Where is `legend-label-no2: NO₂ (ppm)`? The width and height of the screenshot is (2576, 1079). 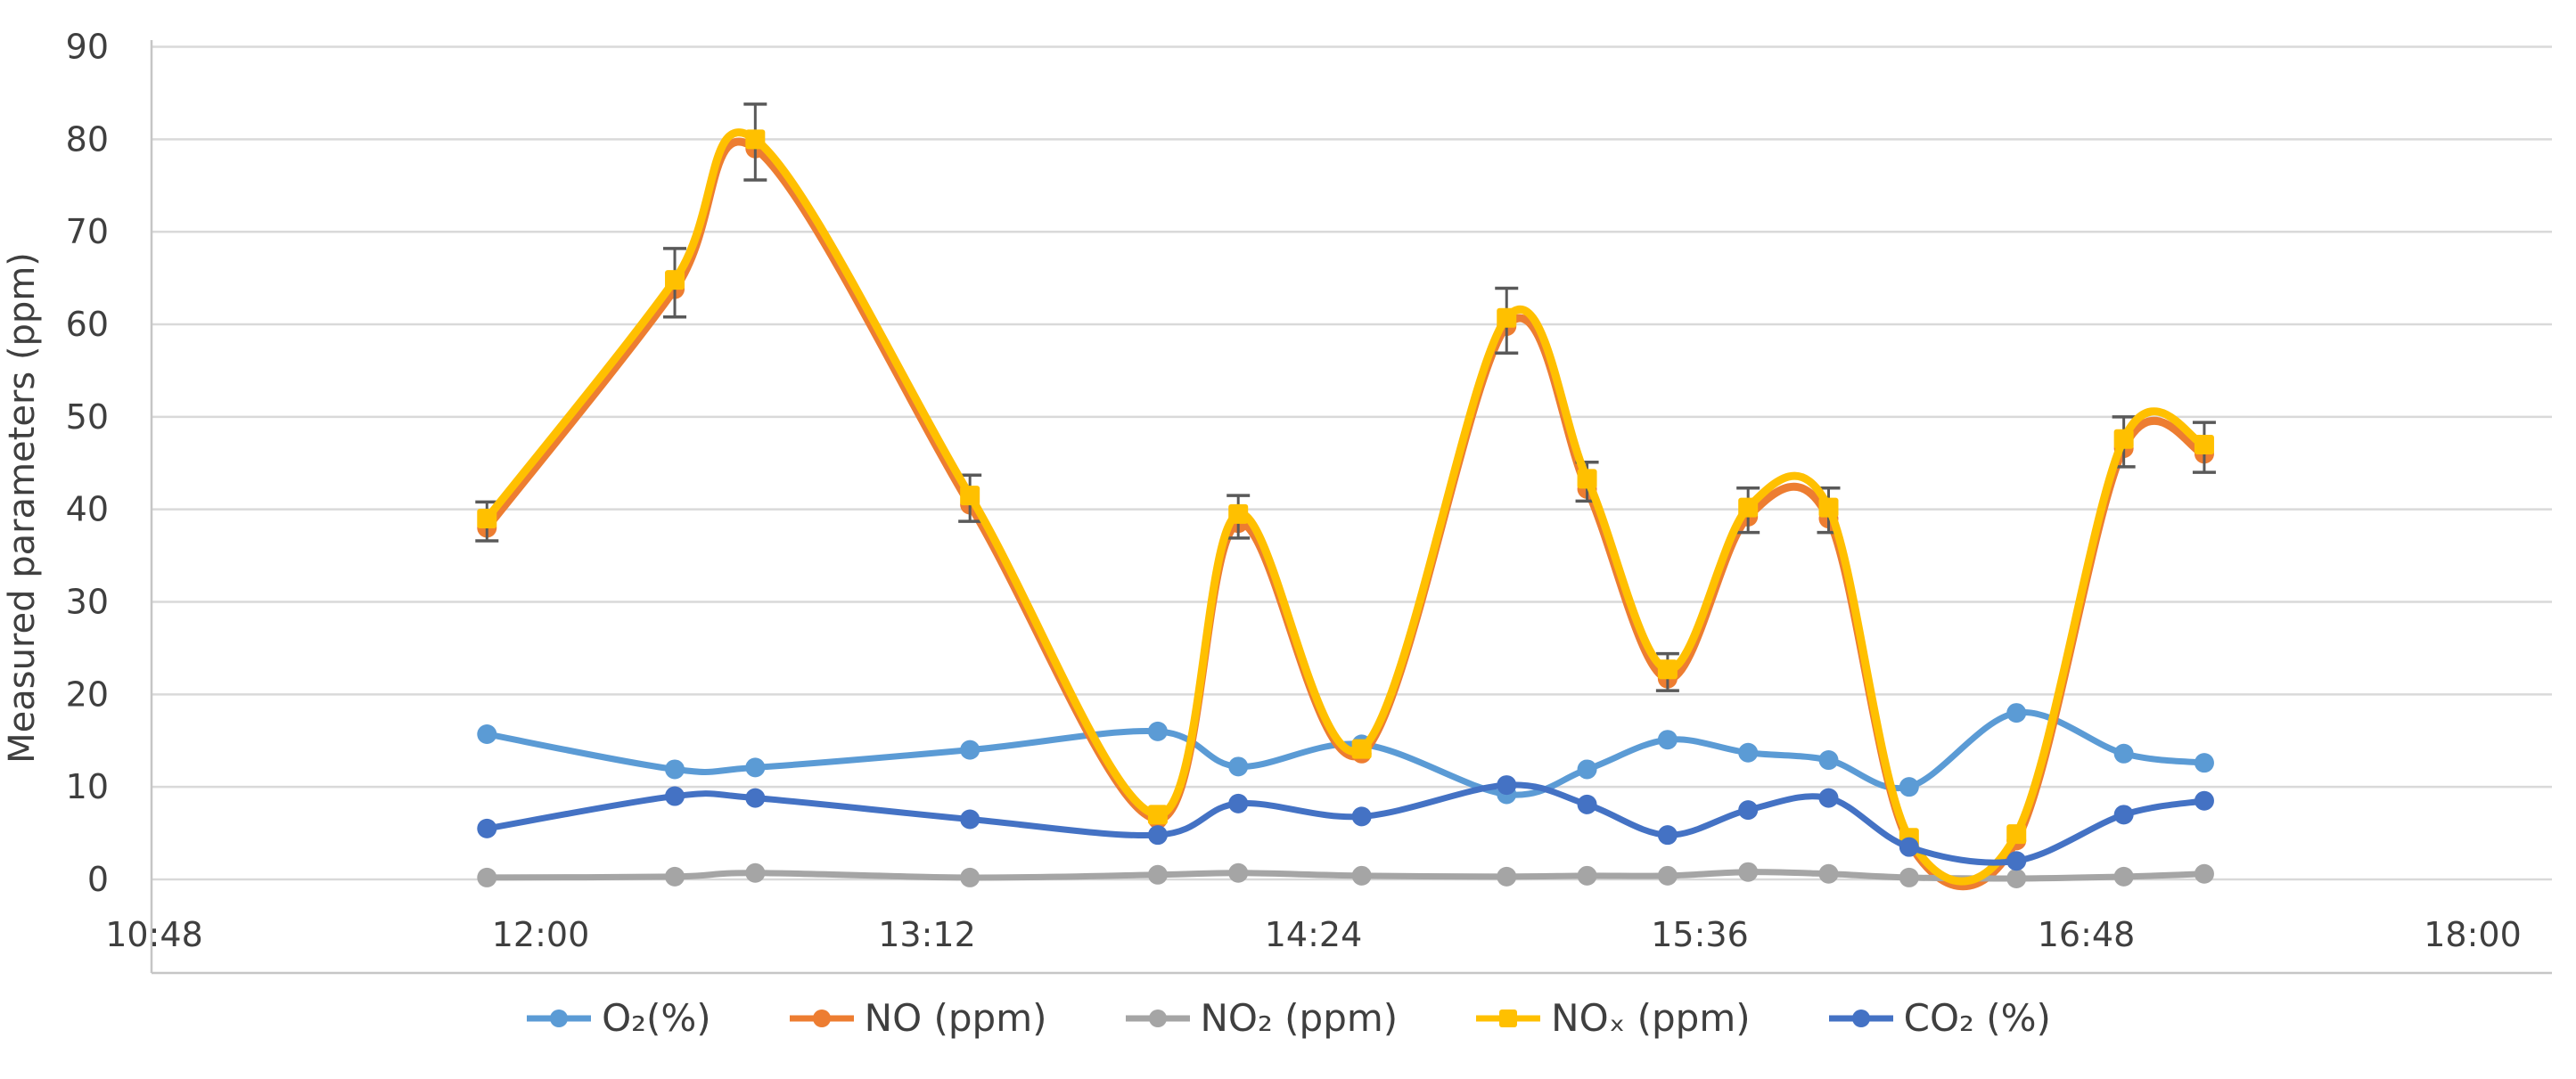
legend-label-no2: NO₂ (ppm) is located at coordinates (1299, 1018).